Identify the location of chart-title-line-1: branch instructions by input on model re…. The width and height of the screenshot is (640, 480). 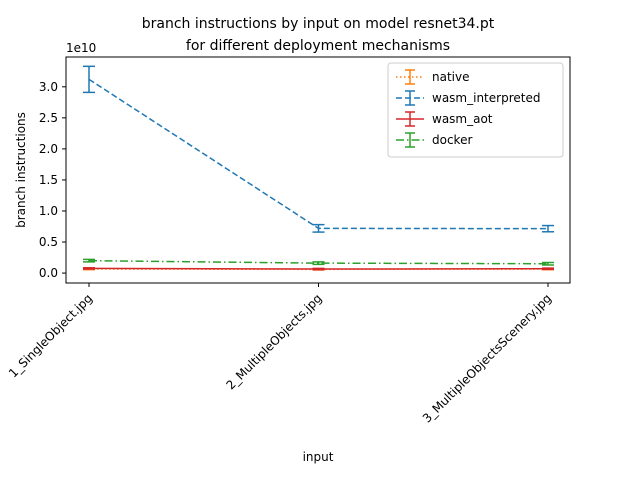
(318, 24).